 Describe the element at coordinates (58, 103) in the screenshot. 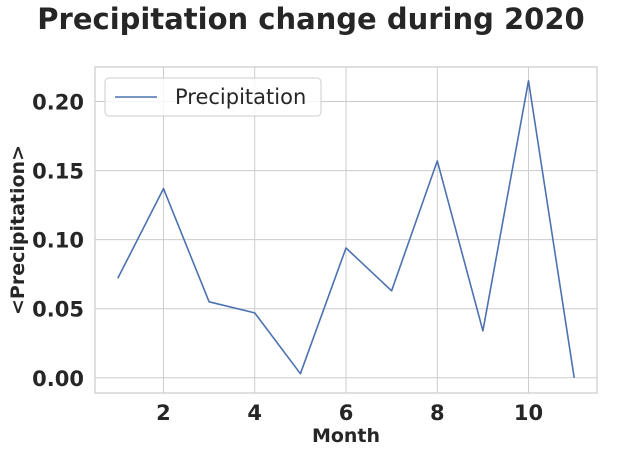

I see `y-tick-label: 0.20` at that location.